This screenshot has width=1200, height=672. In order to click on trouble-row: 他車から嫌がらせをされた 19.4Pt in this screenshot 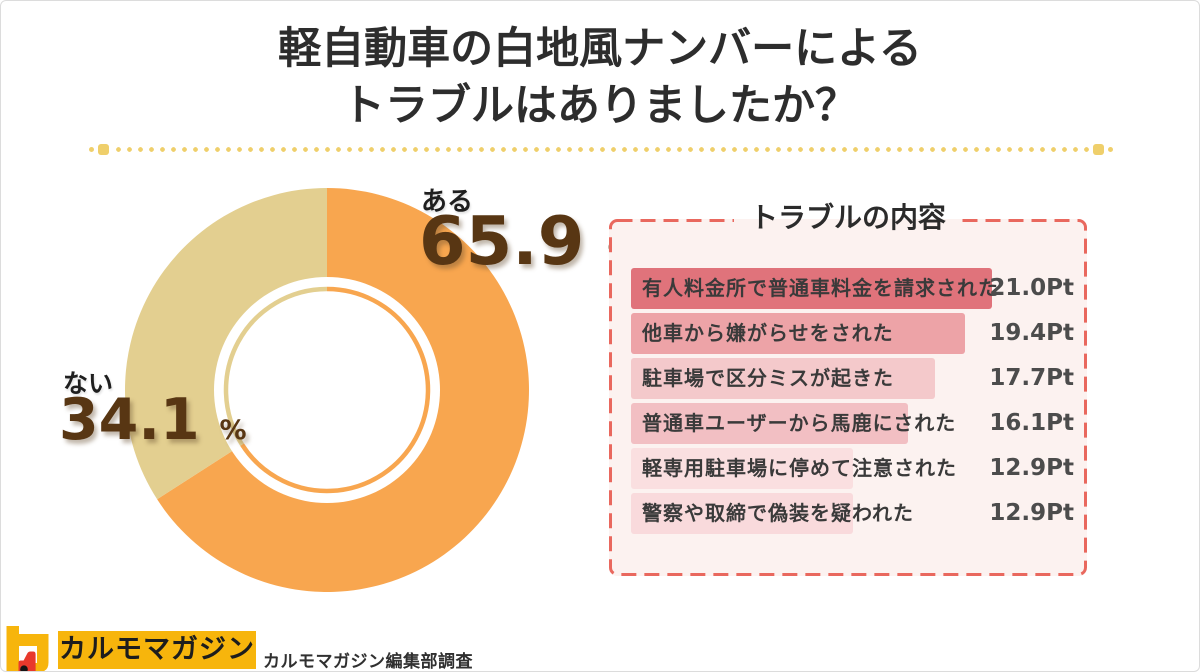, I will do `click(852, 333)`.